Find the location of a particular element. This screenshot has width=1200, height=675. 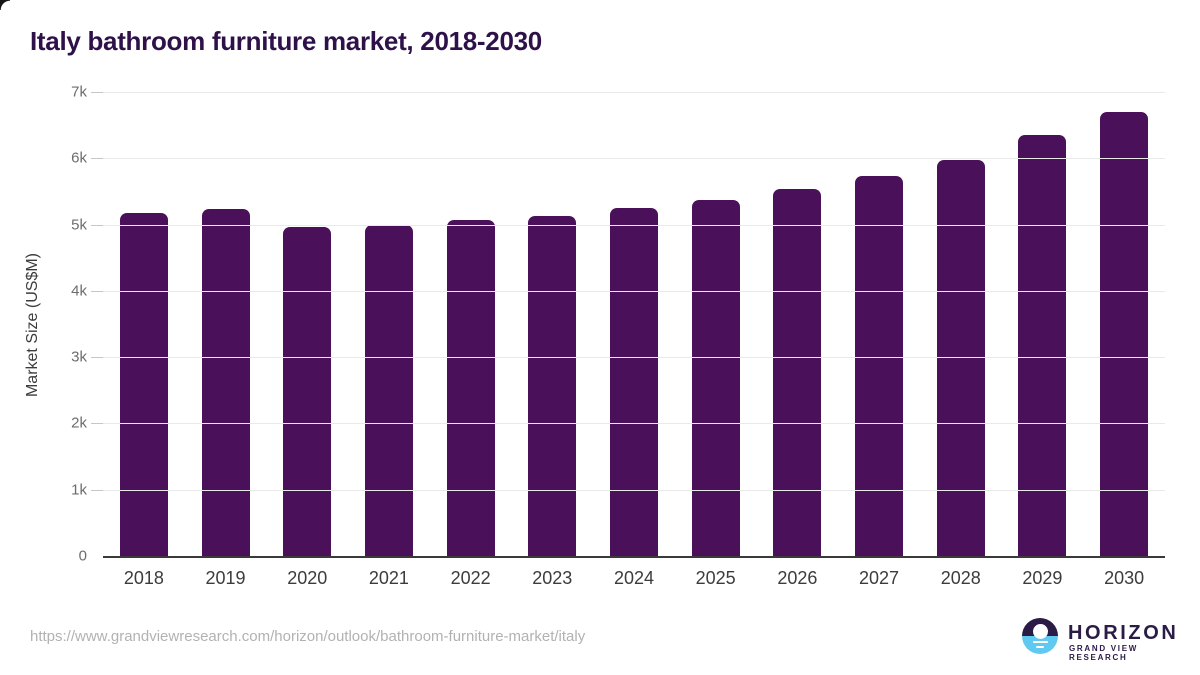

bar-column-2030 is located at coordinates (1124, 324).